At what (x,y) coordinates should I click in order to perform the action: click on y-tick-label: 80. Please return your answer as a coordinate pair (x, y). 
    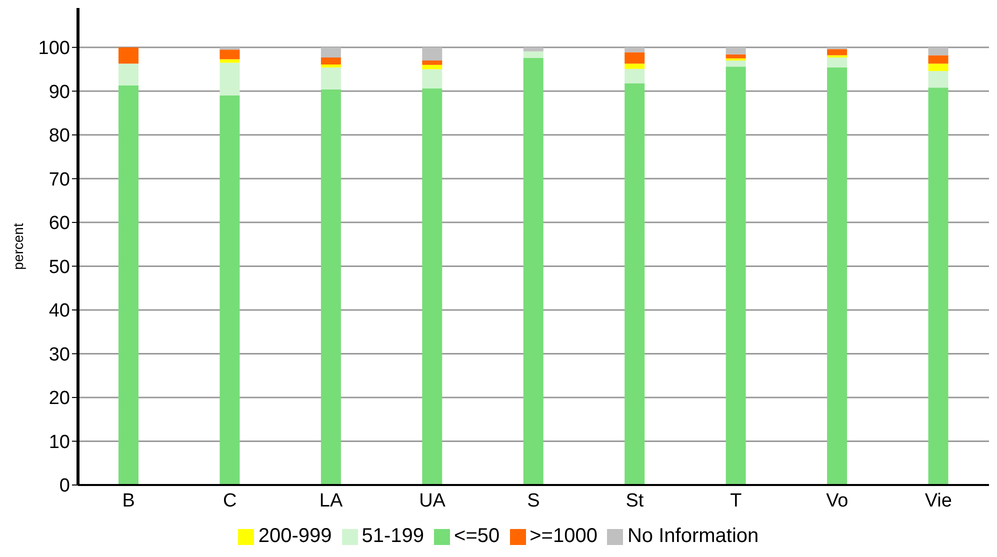
    Looking at the image, I should click on (59, 136).